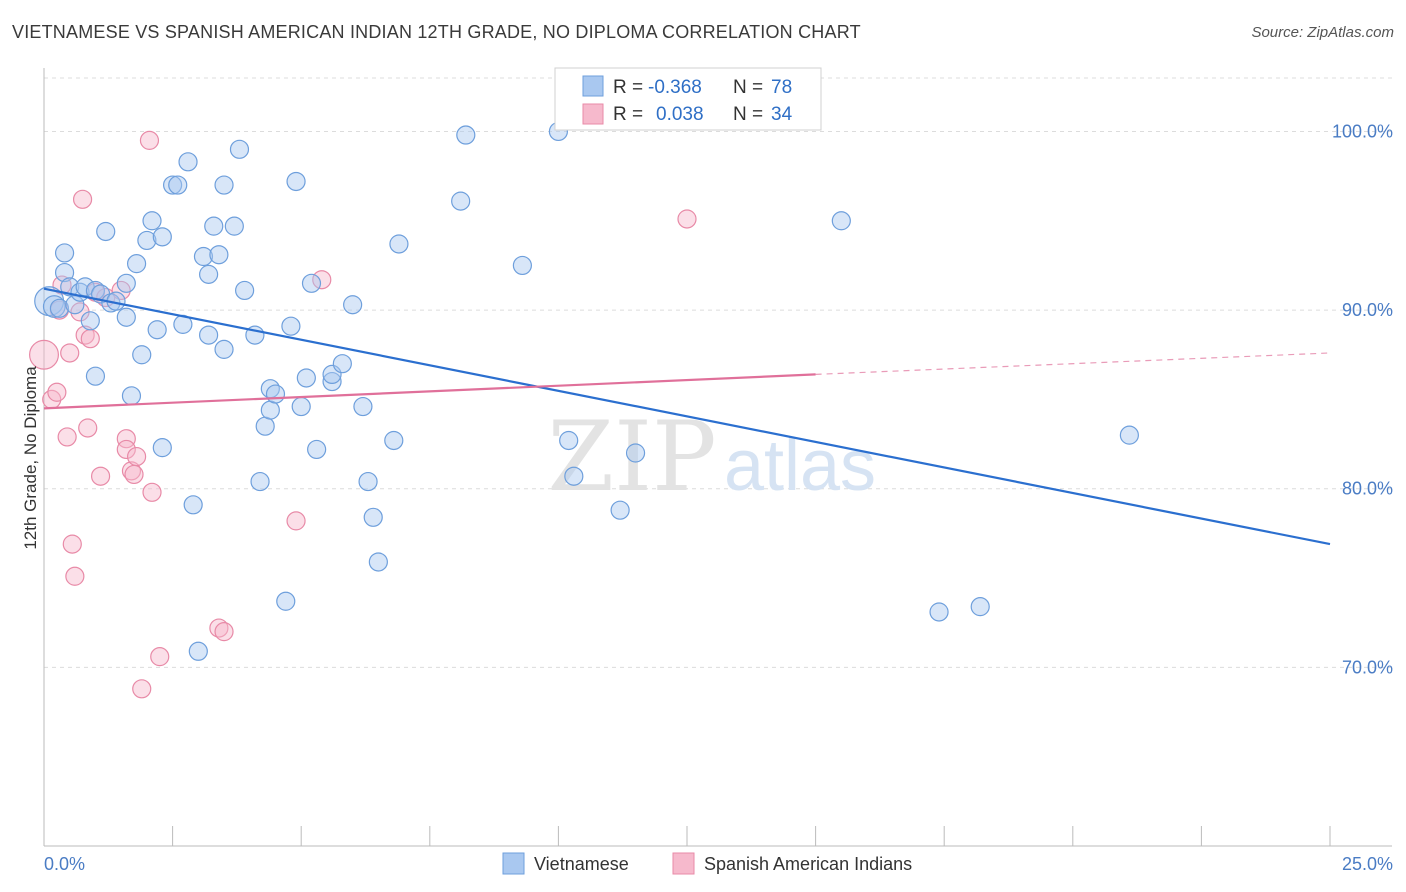 The image size is (1406, 892). I want to click on legend-n-value-2: 34, so click(782, 114).